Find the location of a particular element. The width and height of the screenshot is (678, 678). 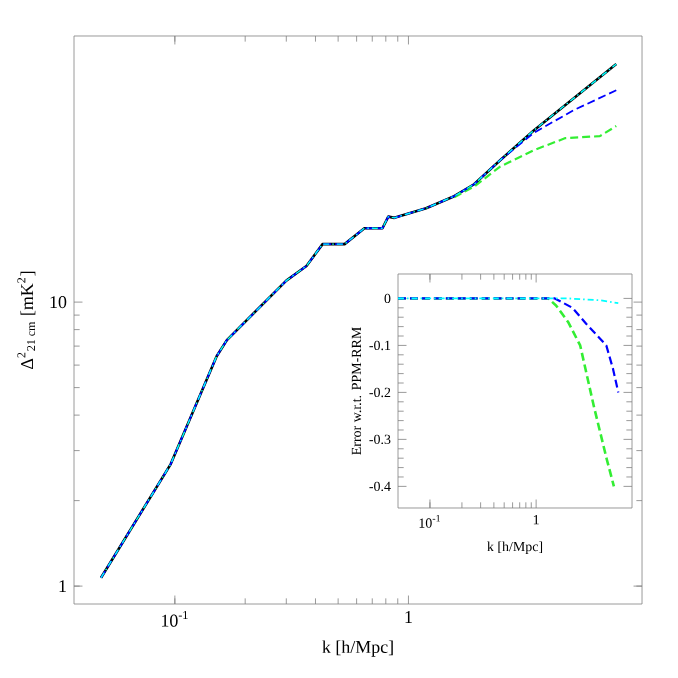

x-tick-label: 10$^{-1}$ is located at coordinates (174, 619).